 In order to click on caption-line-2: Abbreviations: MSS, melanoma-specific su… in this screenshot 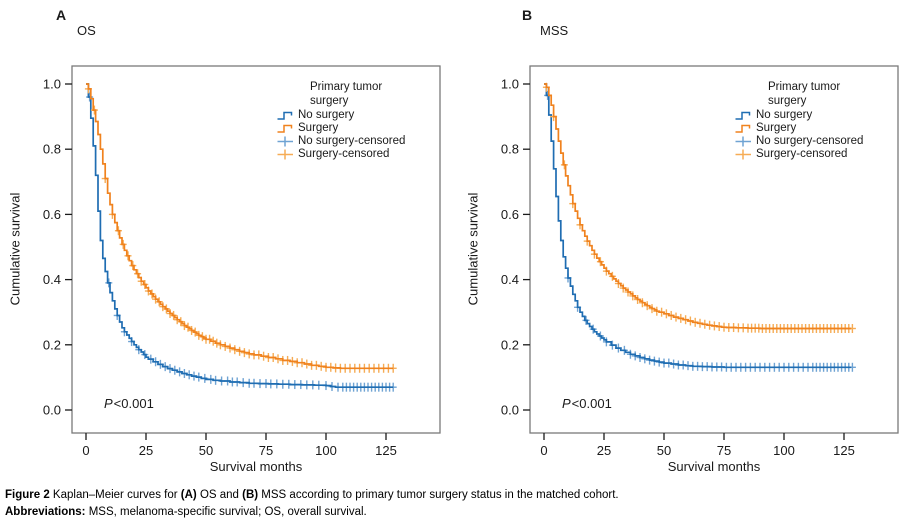, I will do `click(186, 512)`.